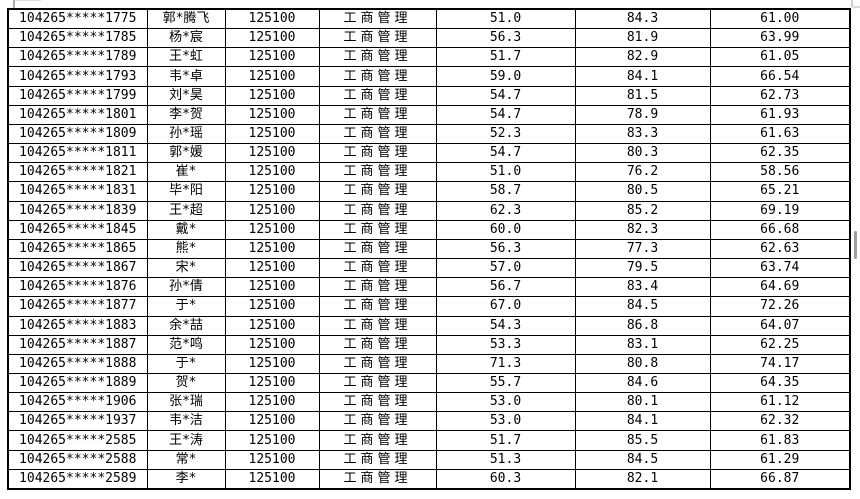  Describe the element at coordinates (780, 19) in the screenshot. I see `score-3-cell: 61.00` at that location.